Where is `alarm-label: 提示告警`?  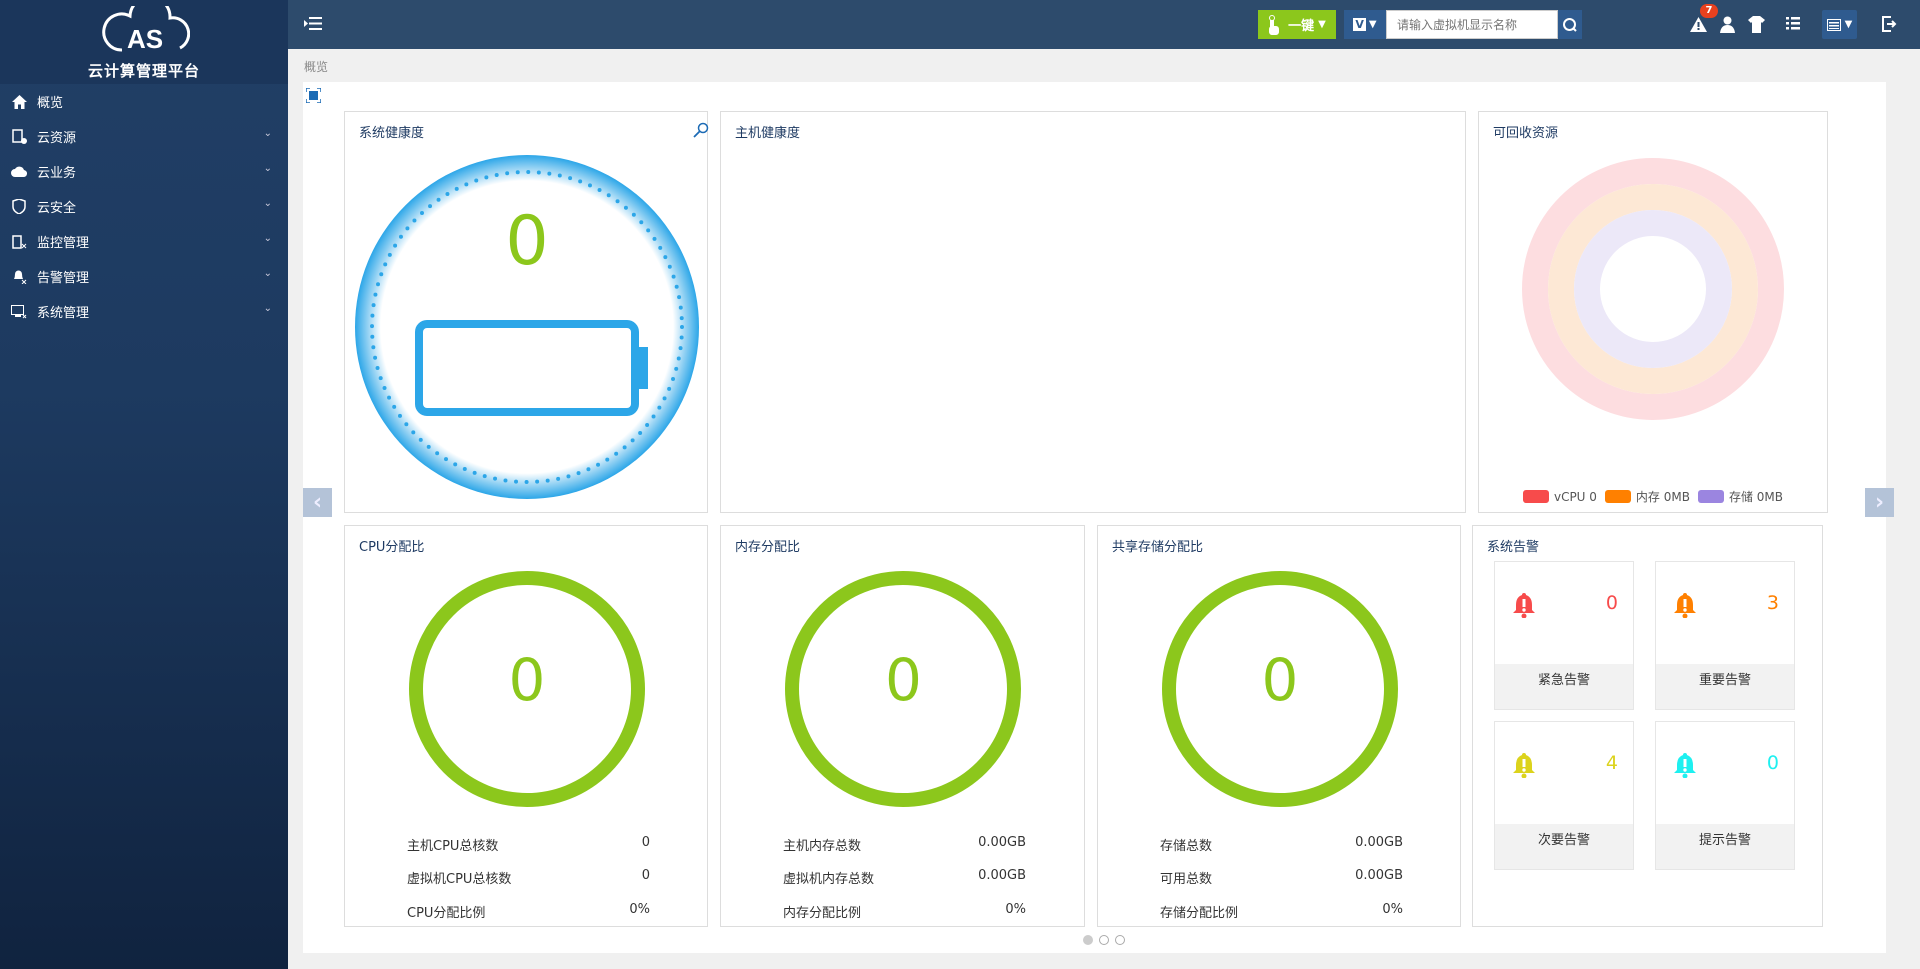 alarm-label: 提示告警 is located at coordinates (1725, 846).